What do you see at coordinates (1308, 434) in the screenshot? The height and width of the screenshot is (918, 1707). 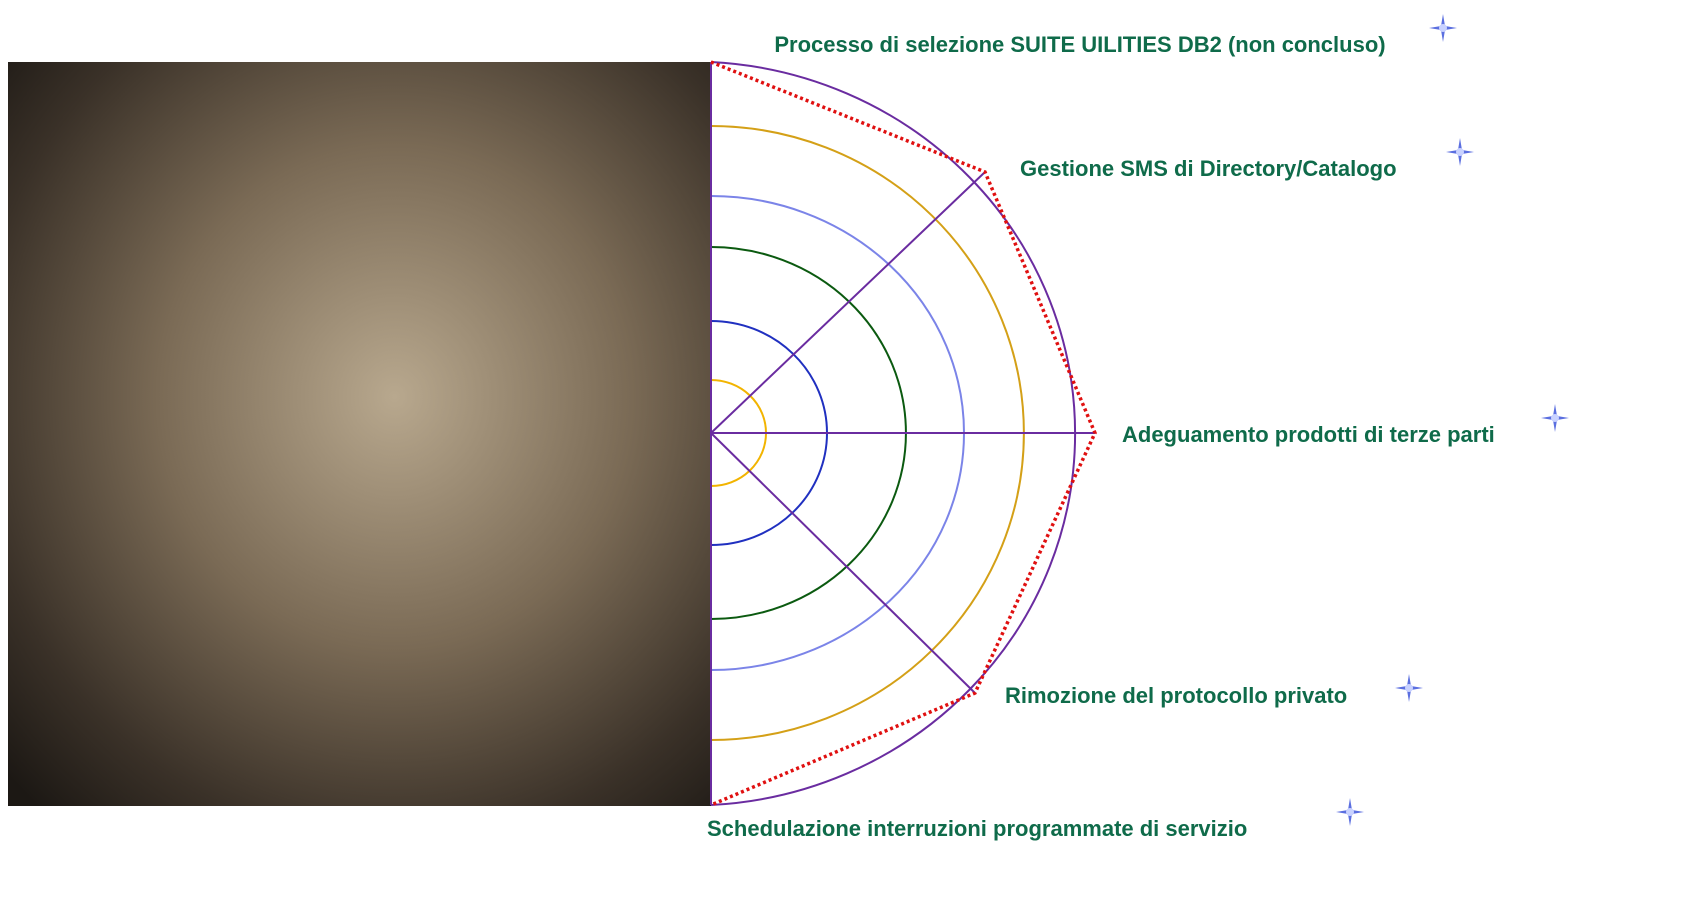 I see `label: Adeguamento prodotti di terze parti` at bounding box center [1308, 434].